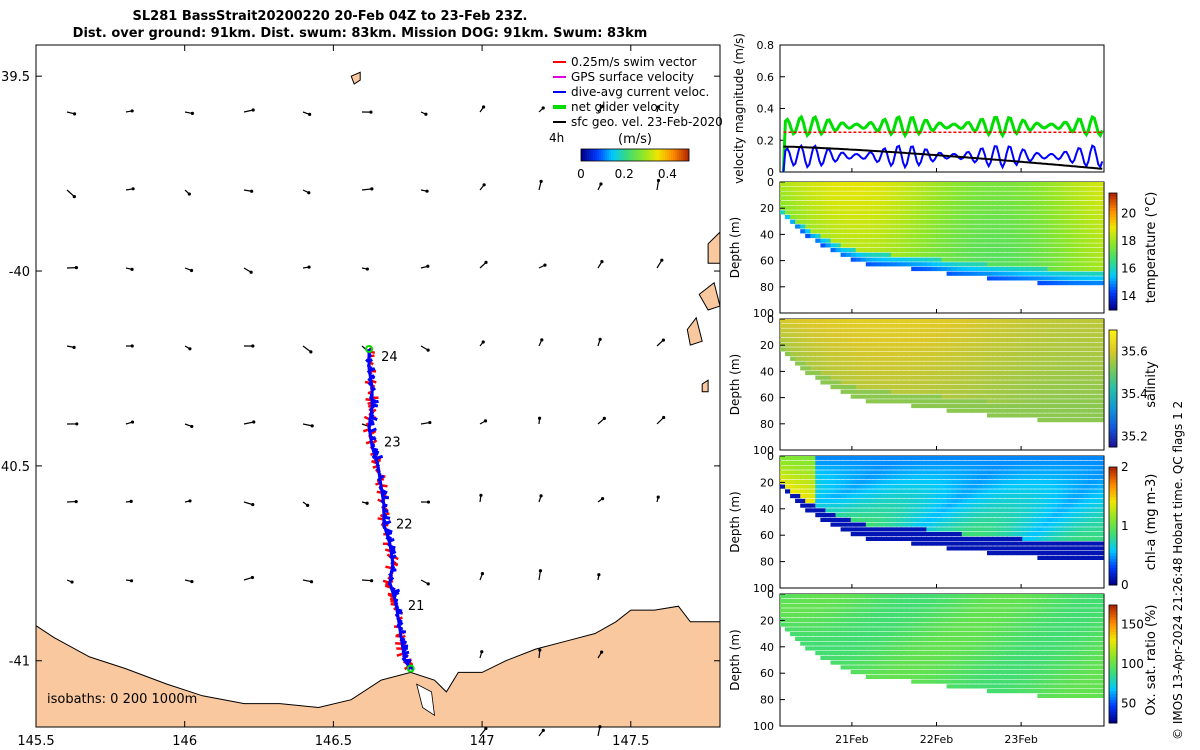 This screenshot has width=1200, height=750. Describe the element at coordinates (767, 234) in the screenshot. I see `temperature-y-tick-label: 40` at that location.